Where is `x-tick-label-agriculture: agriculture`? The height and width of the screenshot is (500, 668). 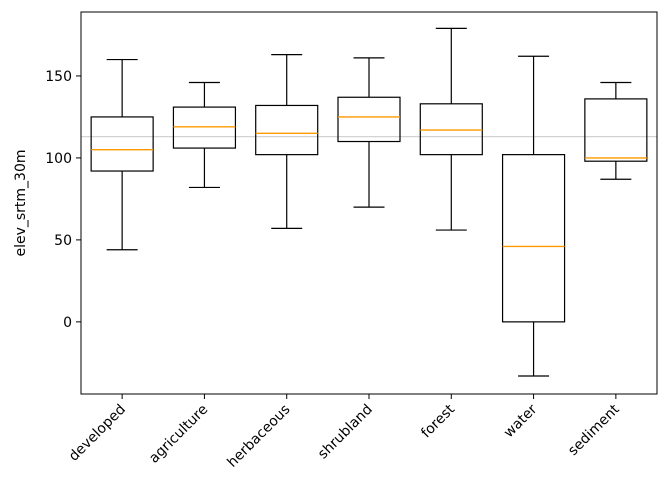
x-tick-label-agriculture: agriculture is located at coordinates (178, 434).